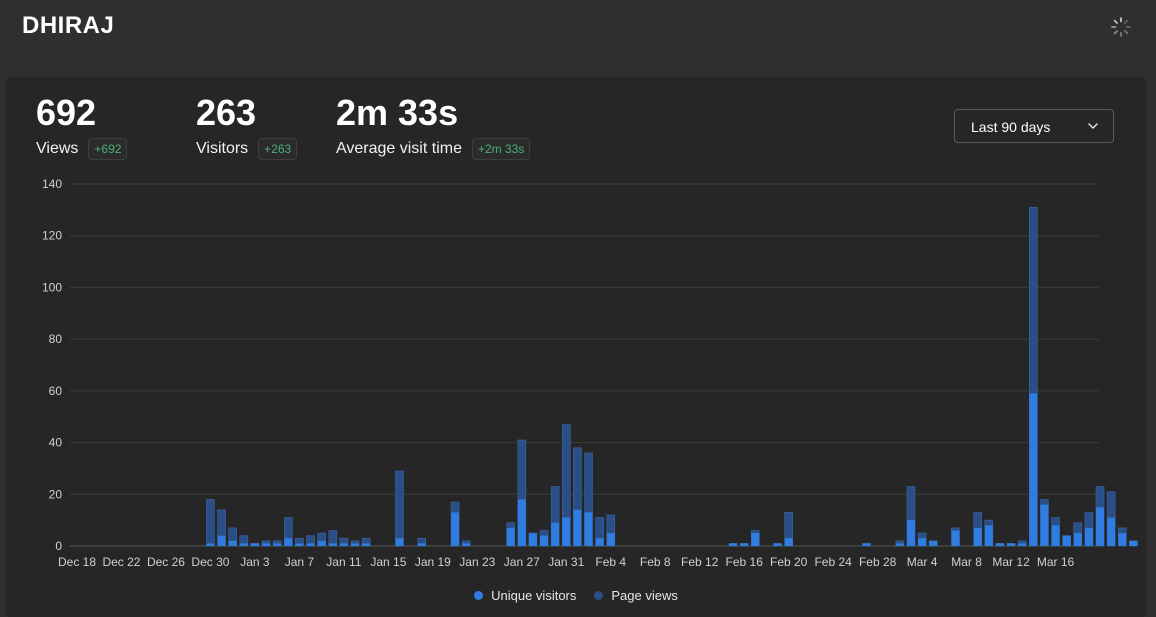 This screenshot has width=1156, height=617. What do you see at coordinates (66, 112) in the screenshot?
I see `views-value: 692` at bounding box center [66, 112].